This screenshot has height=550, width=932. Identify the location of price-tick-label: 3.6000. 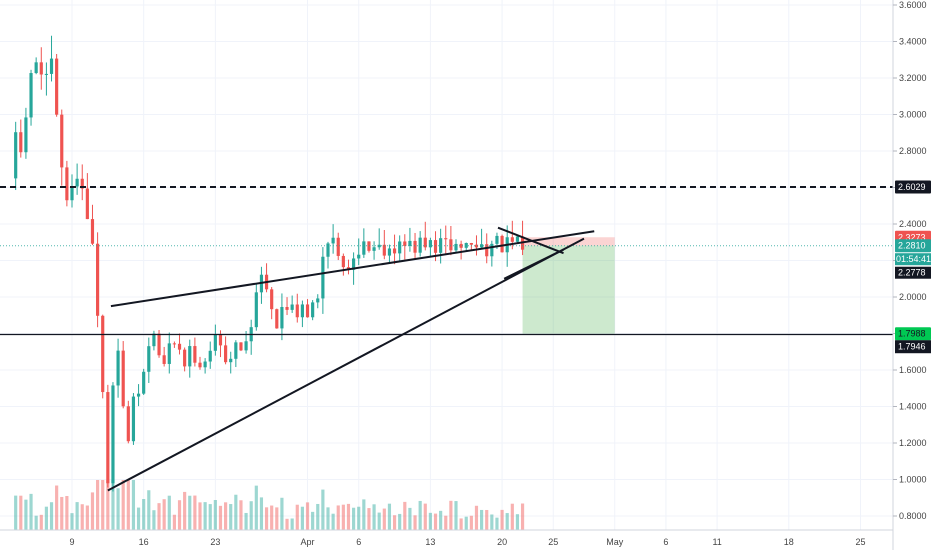
(913, 5).